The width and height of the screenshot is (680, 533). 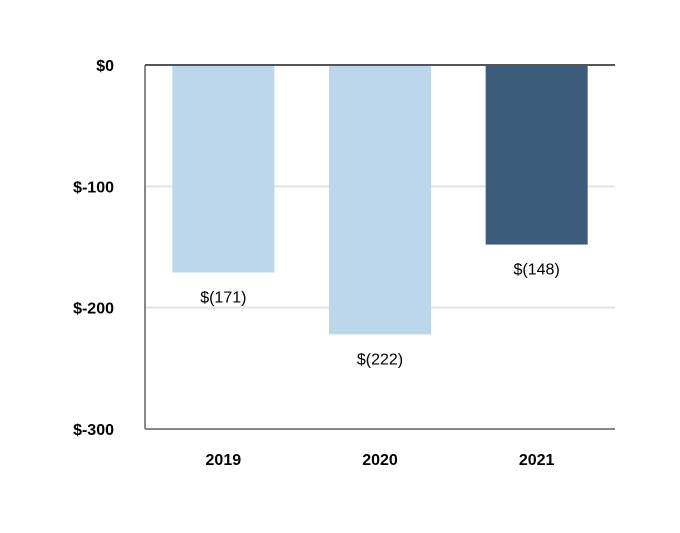 What do you see at coordinates (93, 430) in the screenshot?
I see `y-tick-label: $-300` at bounding box center [93, 430].